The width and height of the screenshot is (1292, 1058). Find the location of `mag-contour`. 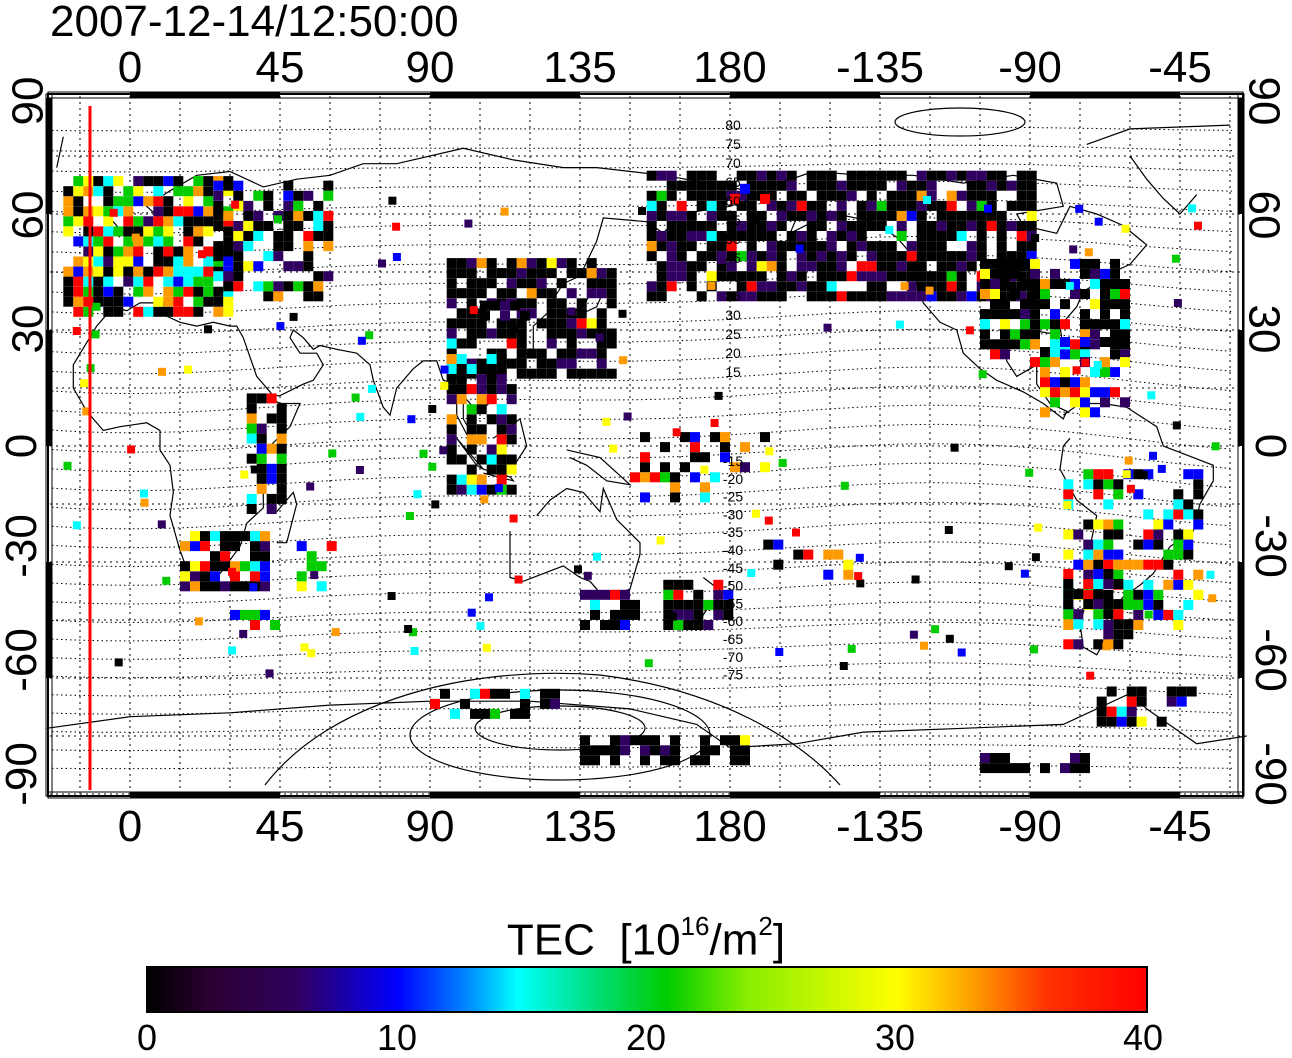

mag-contour is located at coordinates (642, 767).